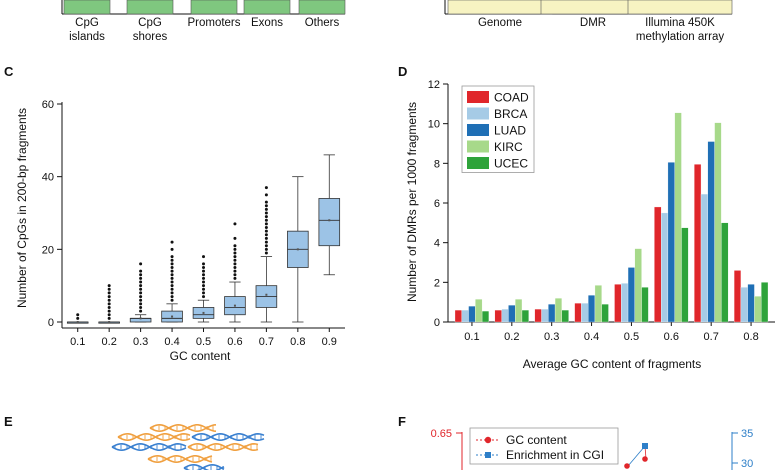  What do you see at coordinates (203, 342) in the screenshot?
I see `x-tick-label-c-4: 0.5` at bounding box center [203, 342].